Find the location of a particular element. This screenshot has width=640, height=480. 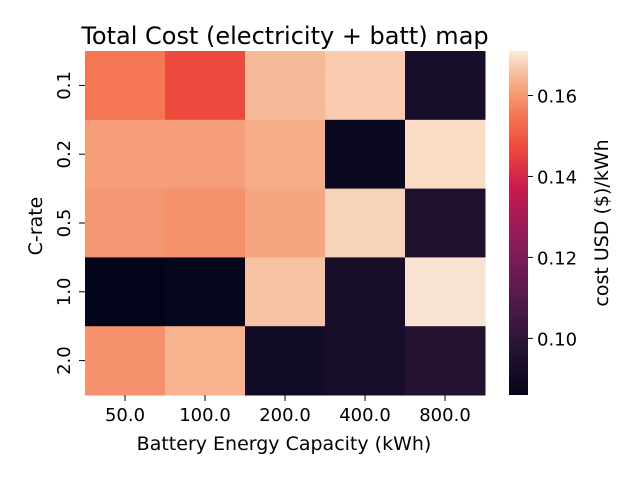

x-tick-labels: 50.0 100.0 200.0 400.0 800.0 is located at coordinates (288, 410).